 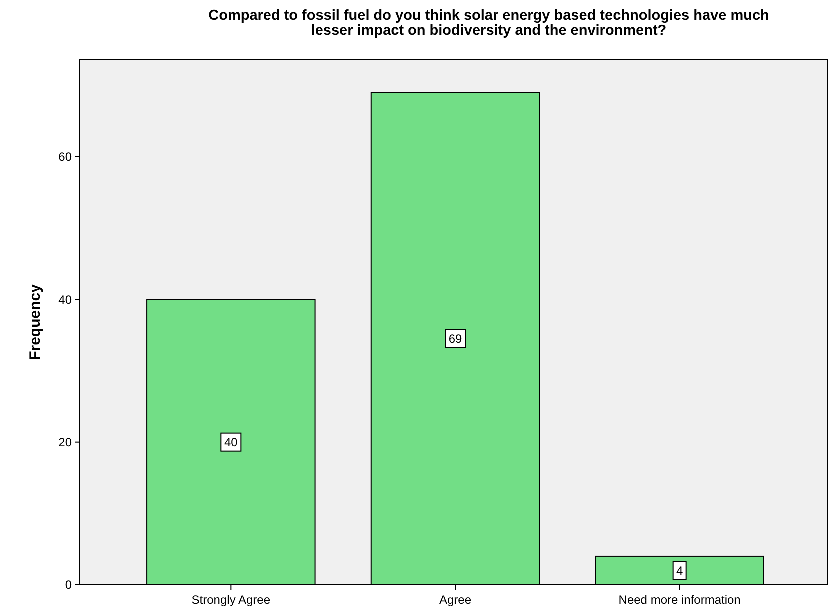 What do you see at coordinates (65, 443) in the screenshot?
I see `y-tick-label: 20` at bounding box center [65, 443].